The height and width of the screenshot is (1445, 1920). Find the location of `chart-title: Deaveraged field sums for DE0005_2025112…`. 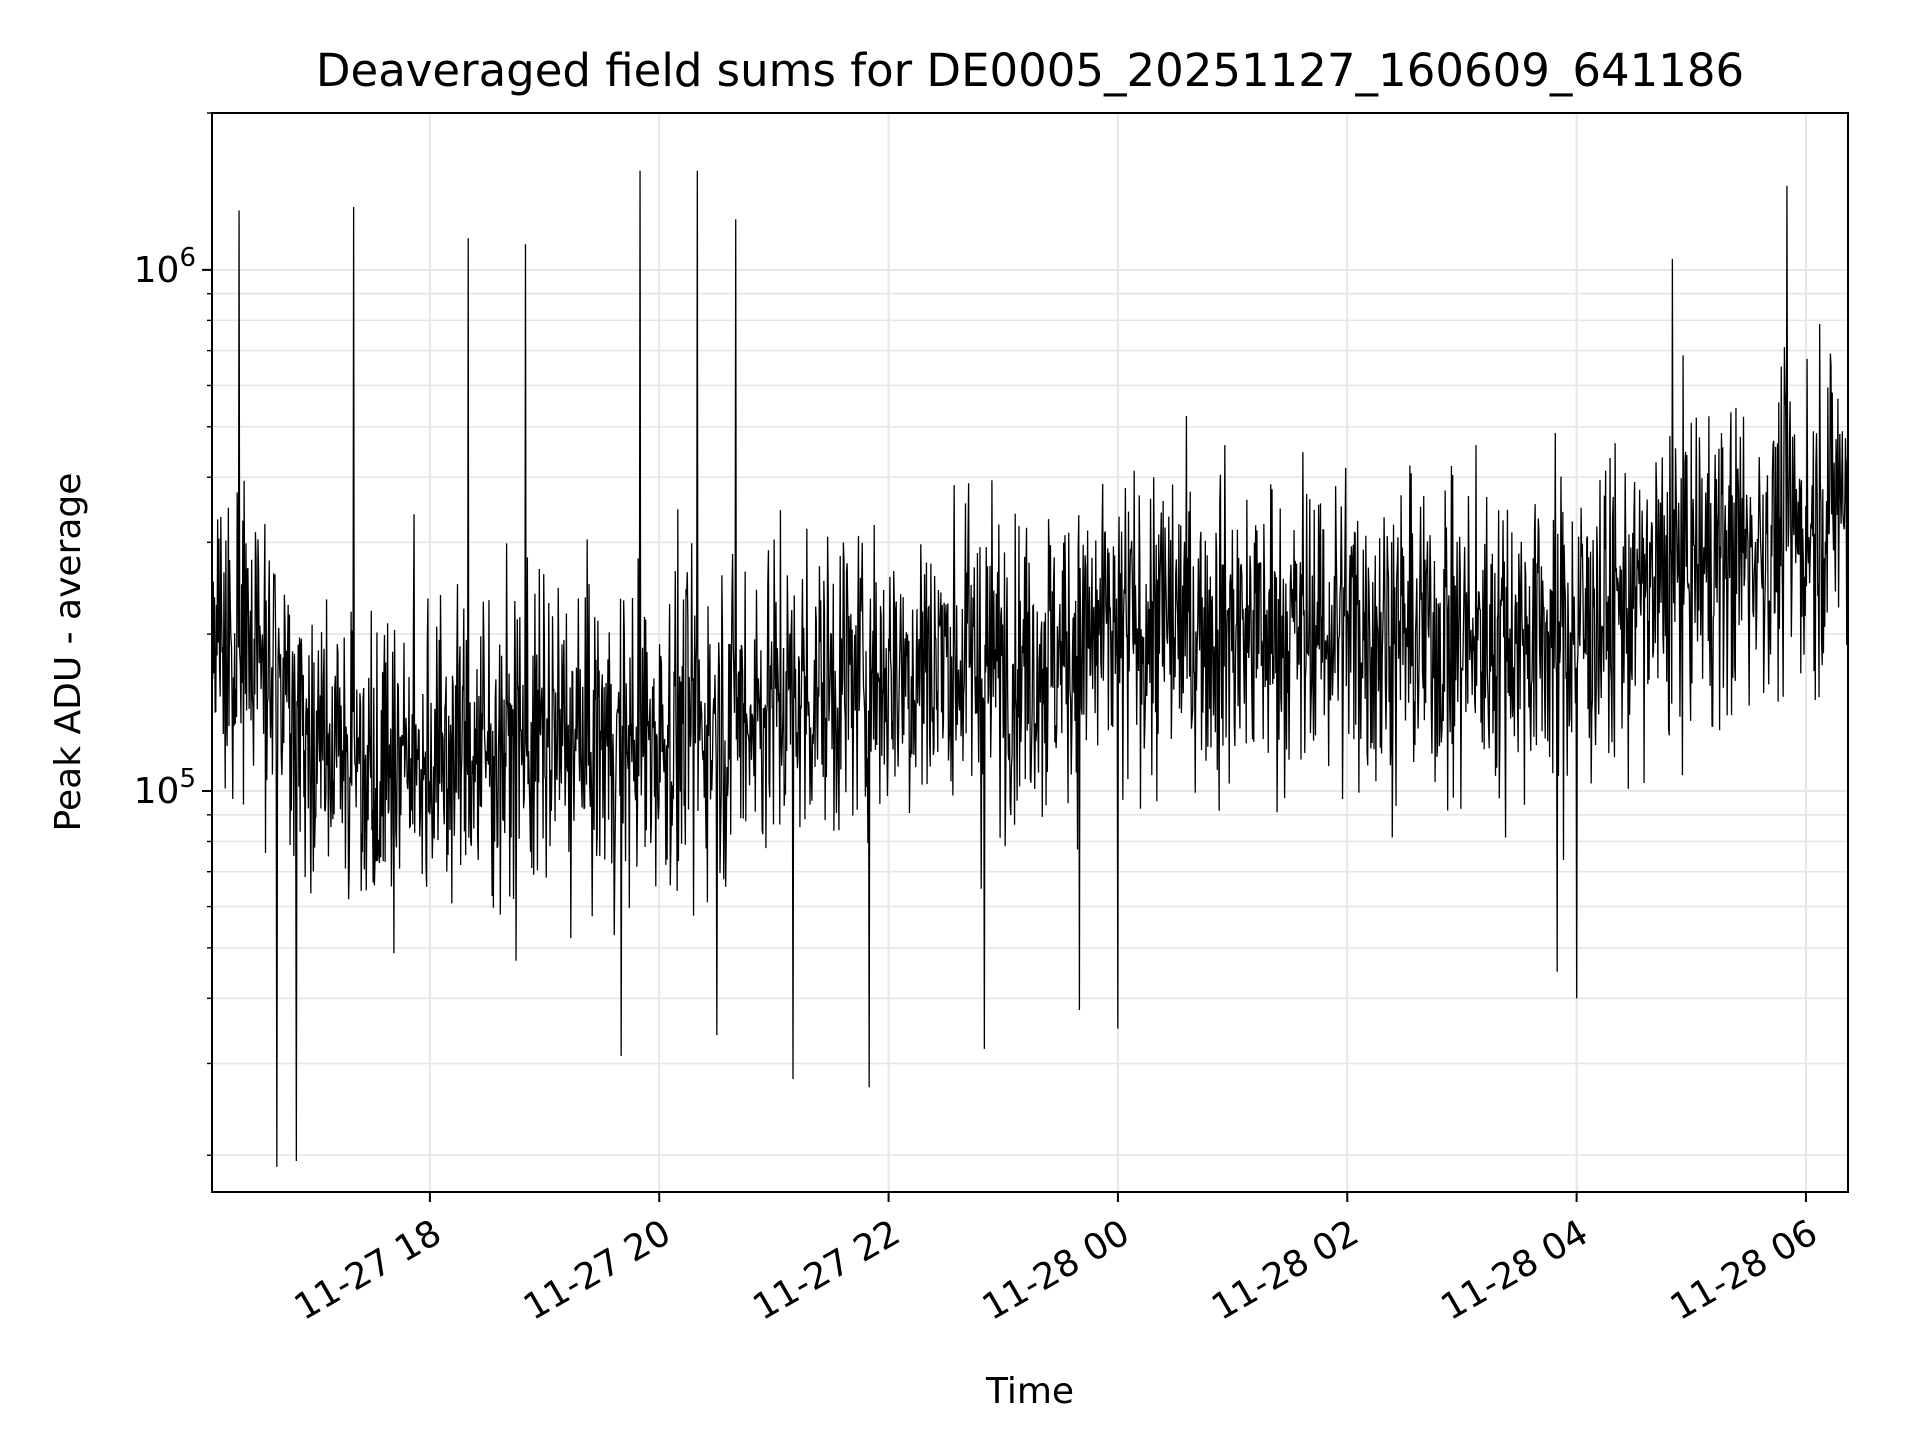

chart-title: Deaveraged field sums for DE0005_2025112… is located at coordinates (1030, 70).